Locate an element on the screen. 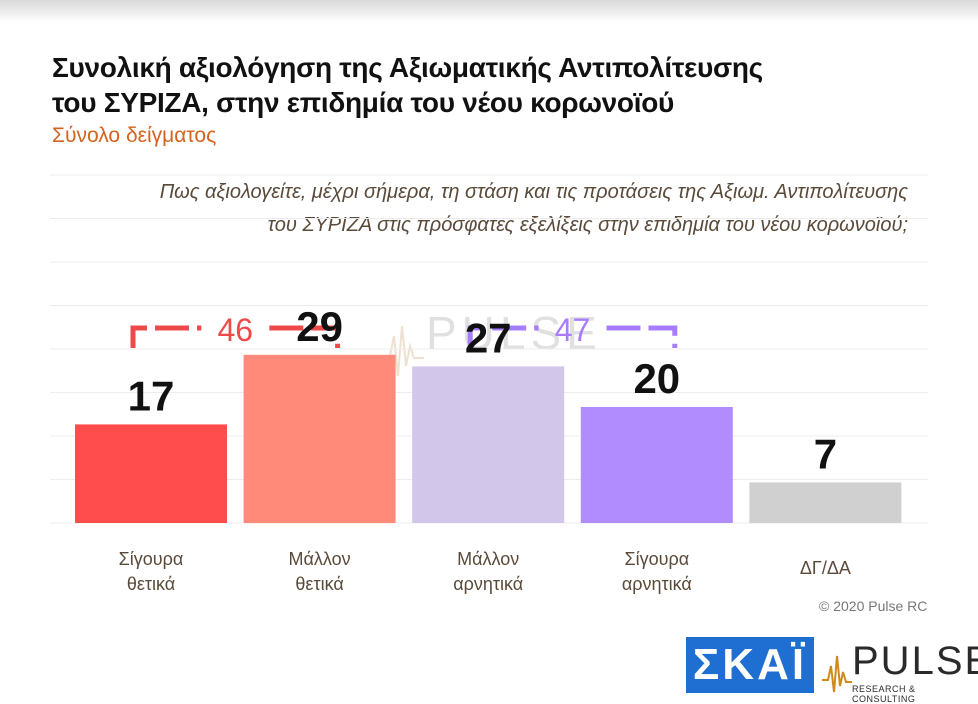 Image resolution: width=978 pixels, height=704 pixels. pulse-logo-tagline: RESEARCH & CONSULTING is located at coordinates (884, 694).